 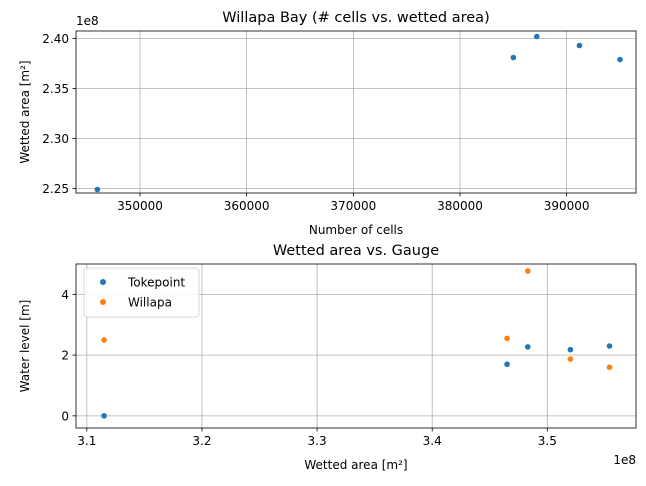 What do you see at coordinates (156, 283) in the screenshot?
I see `legend-label-tokepoint: Tokepoint` at bounding box center [156, 283].